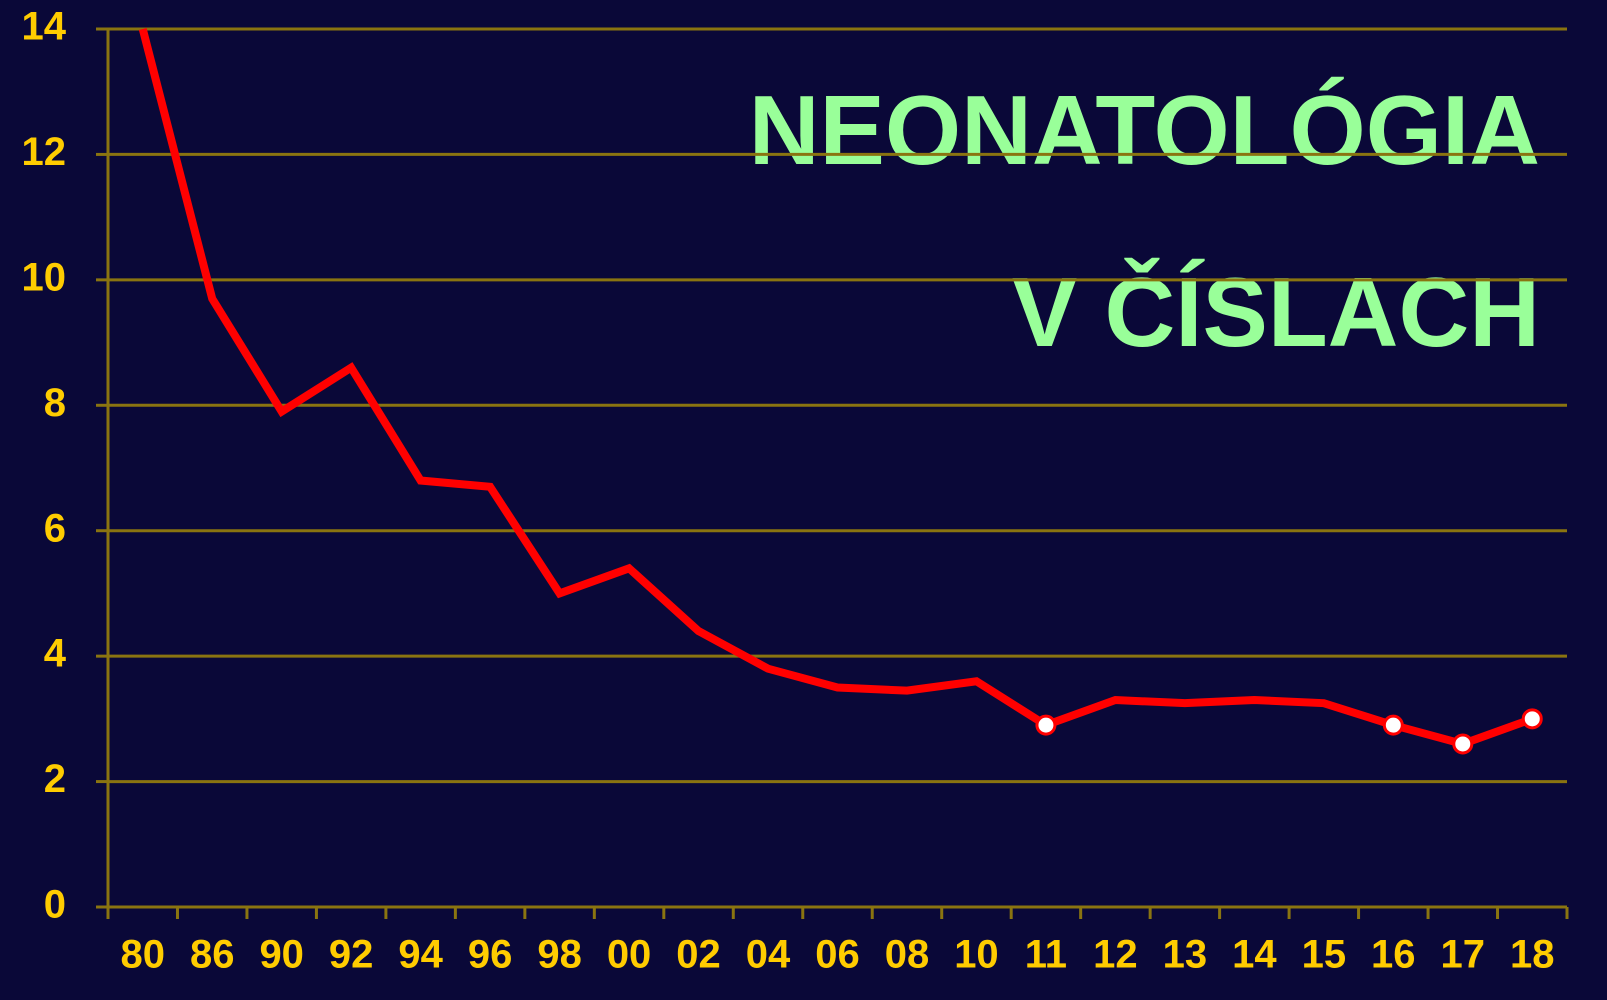 The width and height of the screenshot is (1607, 1000). I want to click on chart-title: NEONATOLÓGIA, so click(1144, 130).